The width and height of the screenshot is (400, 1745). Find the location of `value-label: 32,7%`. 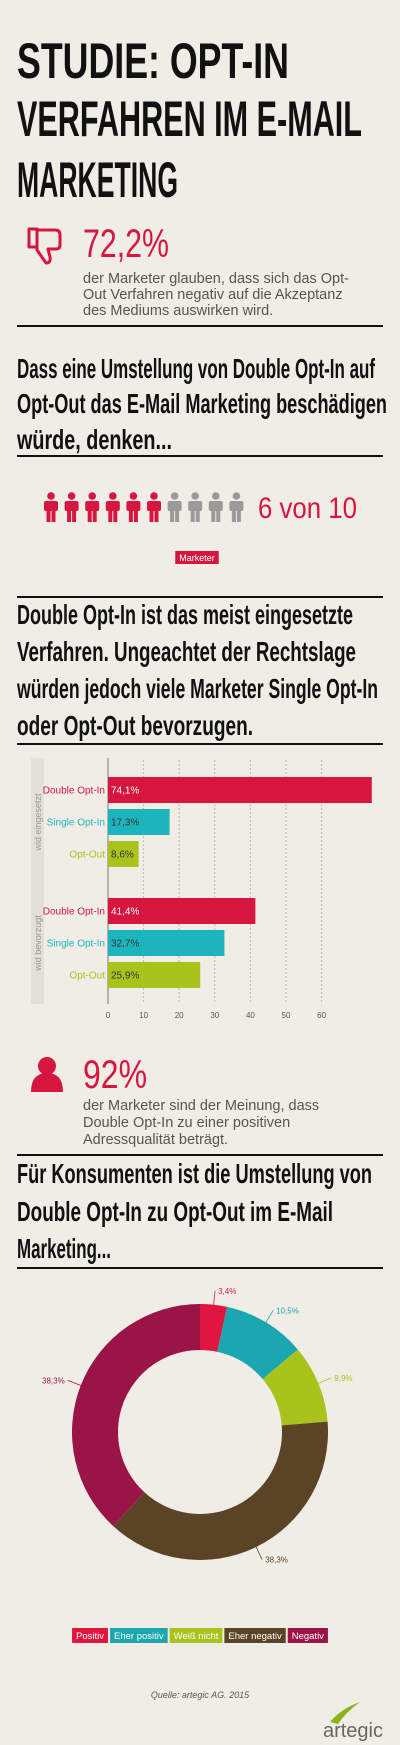

value-label: 32,7% is located at coordinates (125, 944).